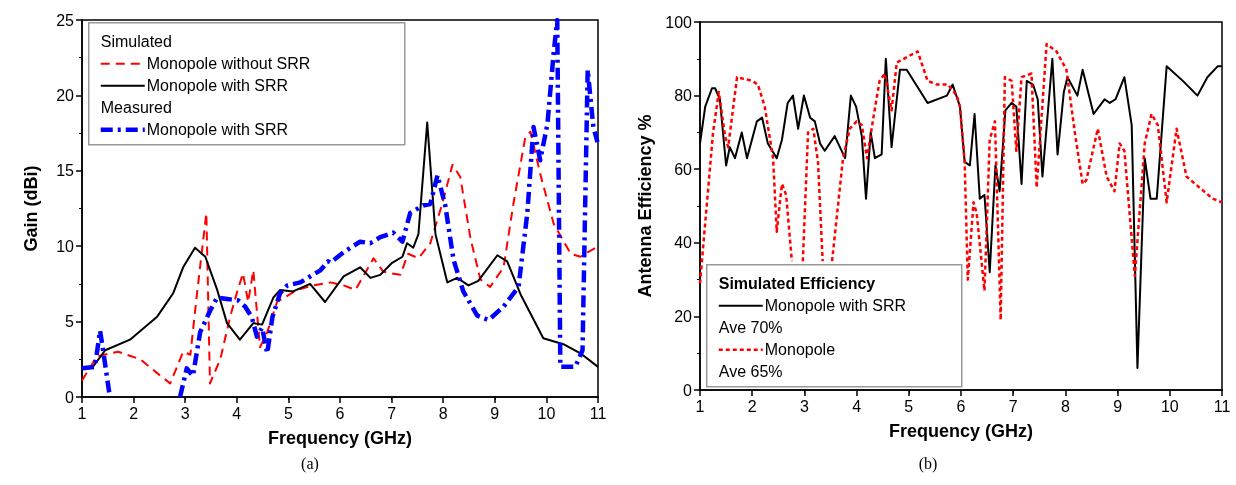 The image size is (1236, 485). What do you see at coordinates (683, 243) in the screenshot?
I see `y-tick-label: 40` at bounding box center [683, 243].